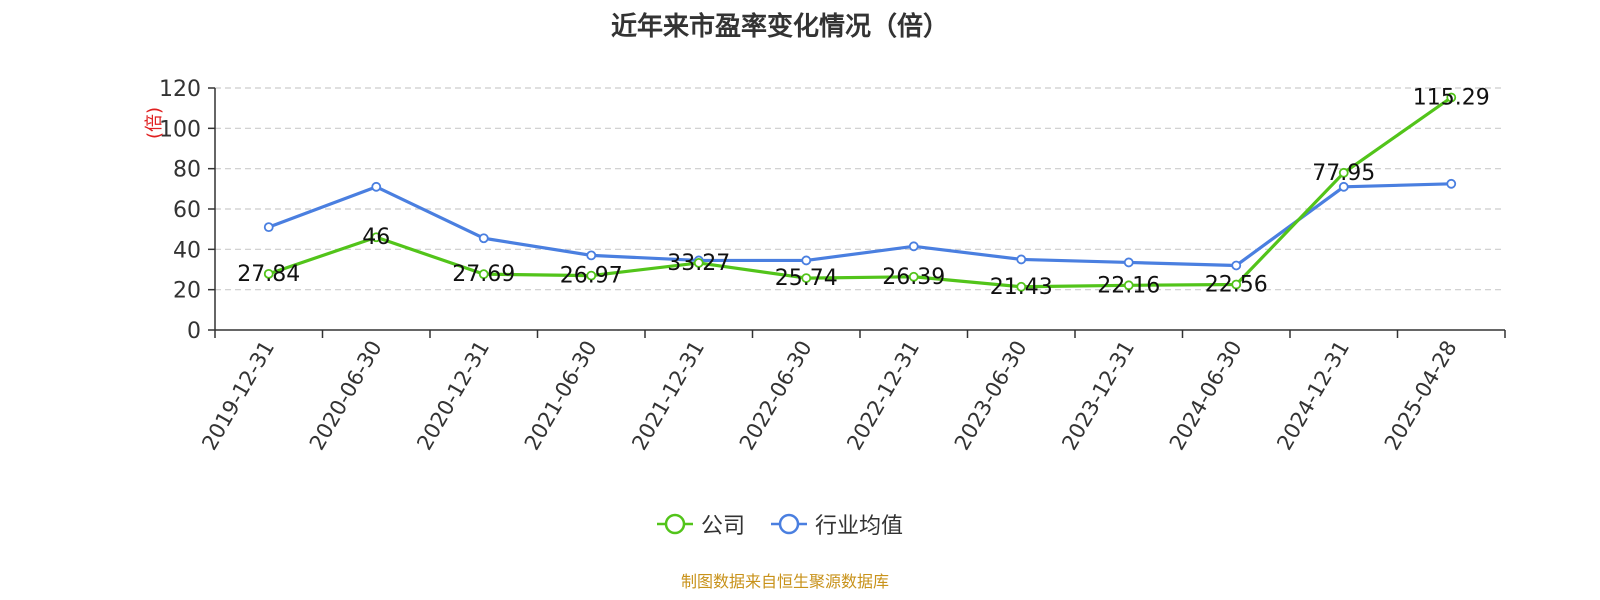 This screenshot has width=1600, height=600. Describe the element at coordinates (883, 396) in the screenshot. I see `x-tick-label: 2022-12-31` at that location.